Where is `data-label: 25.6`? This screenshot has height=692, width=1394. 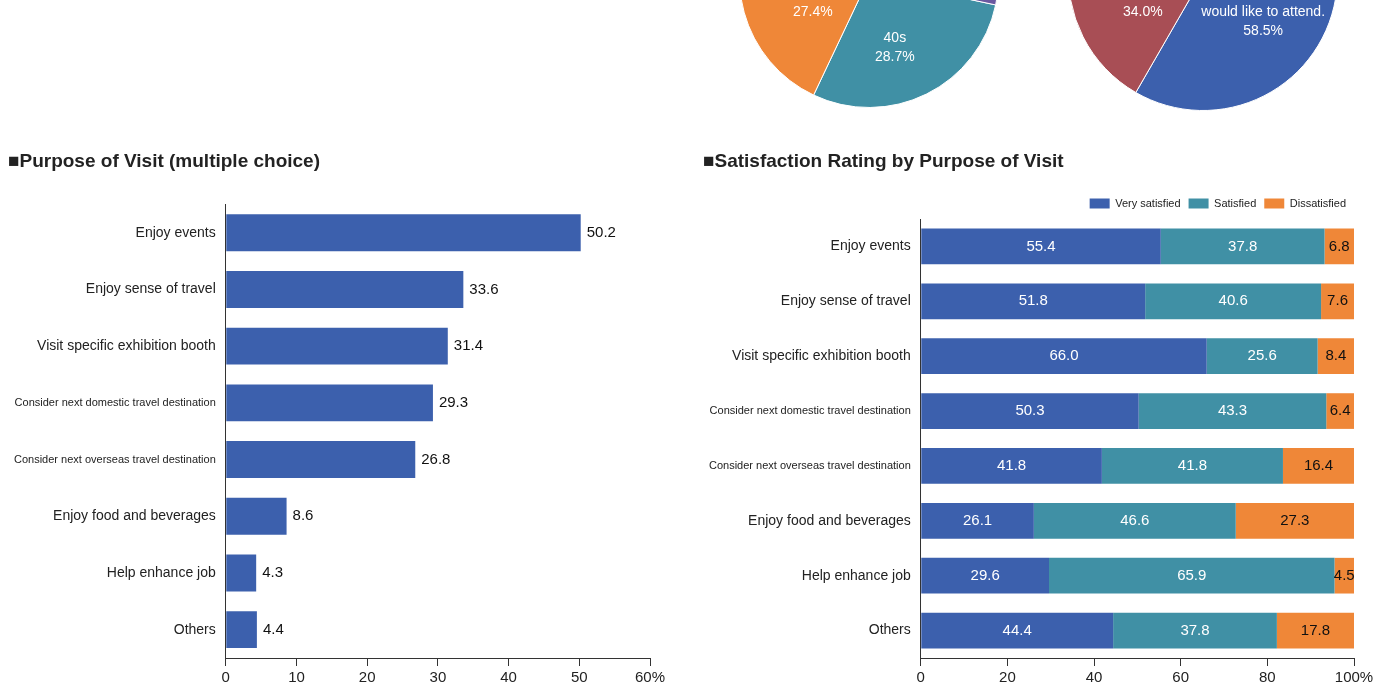 data-label: 25.6 is located at coordinates (1262, 355).